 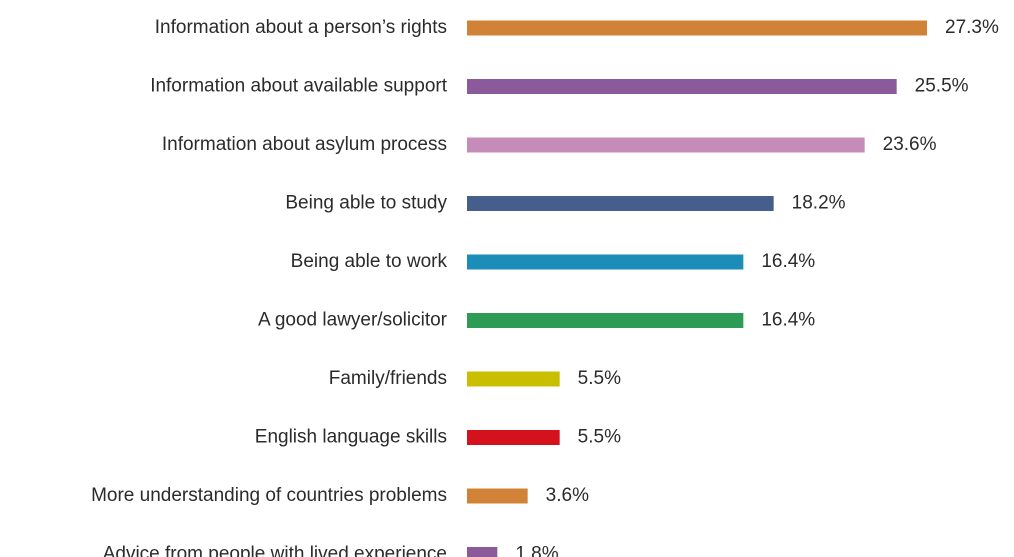 I want to click on value-label: 25.5%, so click(x=942, y=86).